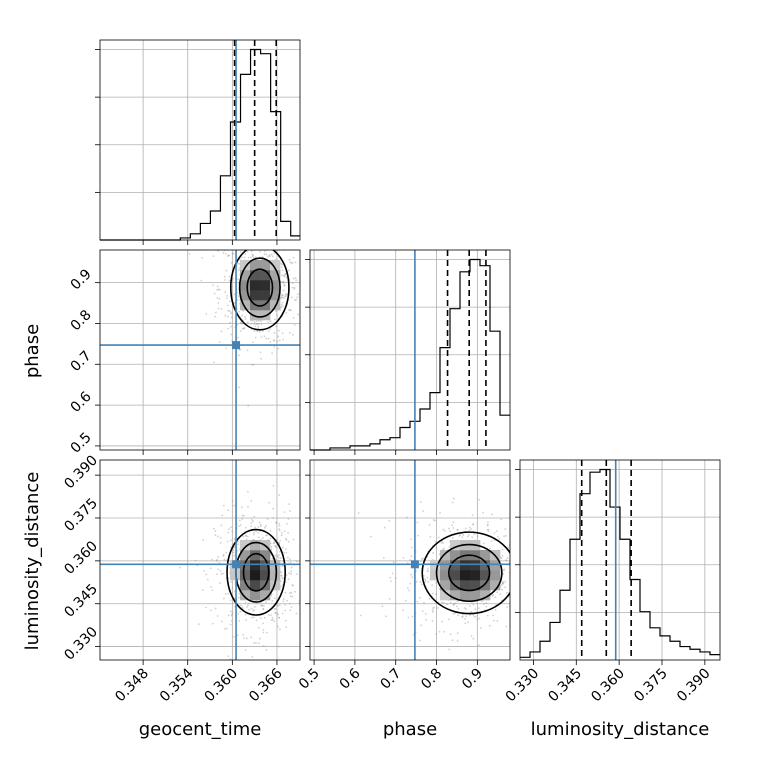 The height and width of the screenshot is (760, 760). I want to click on histogram-panel-phase, so click(408, 352).